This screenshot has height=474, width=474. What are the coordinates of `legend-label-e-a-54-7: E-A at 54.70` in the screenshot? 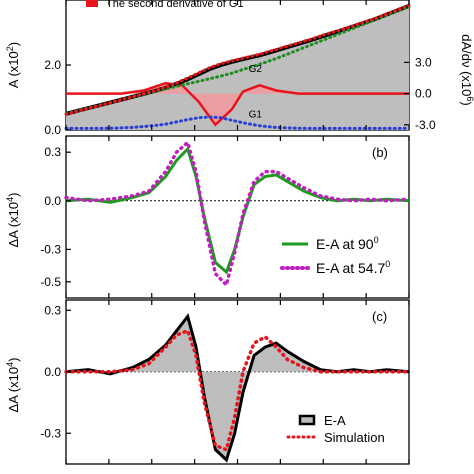 It's located at (353, 267).